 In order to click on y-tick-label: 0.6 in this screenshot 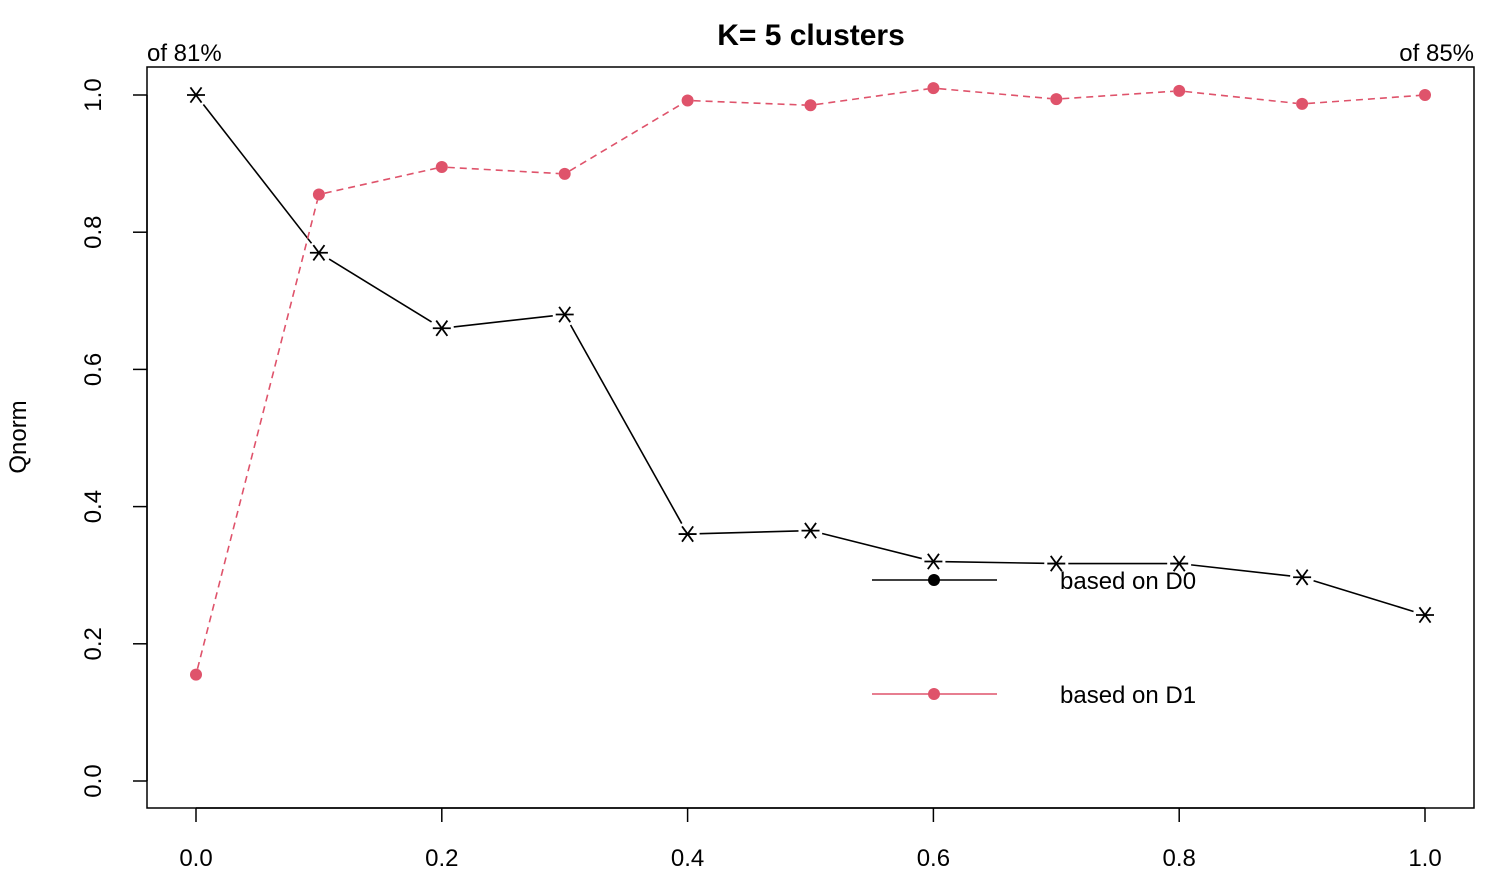, I will do `click(93, 369)`.